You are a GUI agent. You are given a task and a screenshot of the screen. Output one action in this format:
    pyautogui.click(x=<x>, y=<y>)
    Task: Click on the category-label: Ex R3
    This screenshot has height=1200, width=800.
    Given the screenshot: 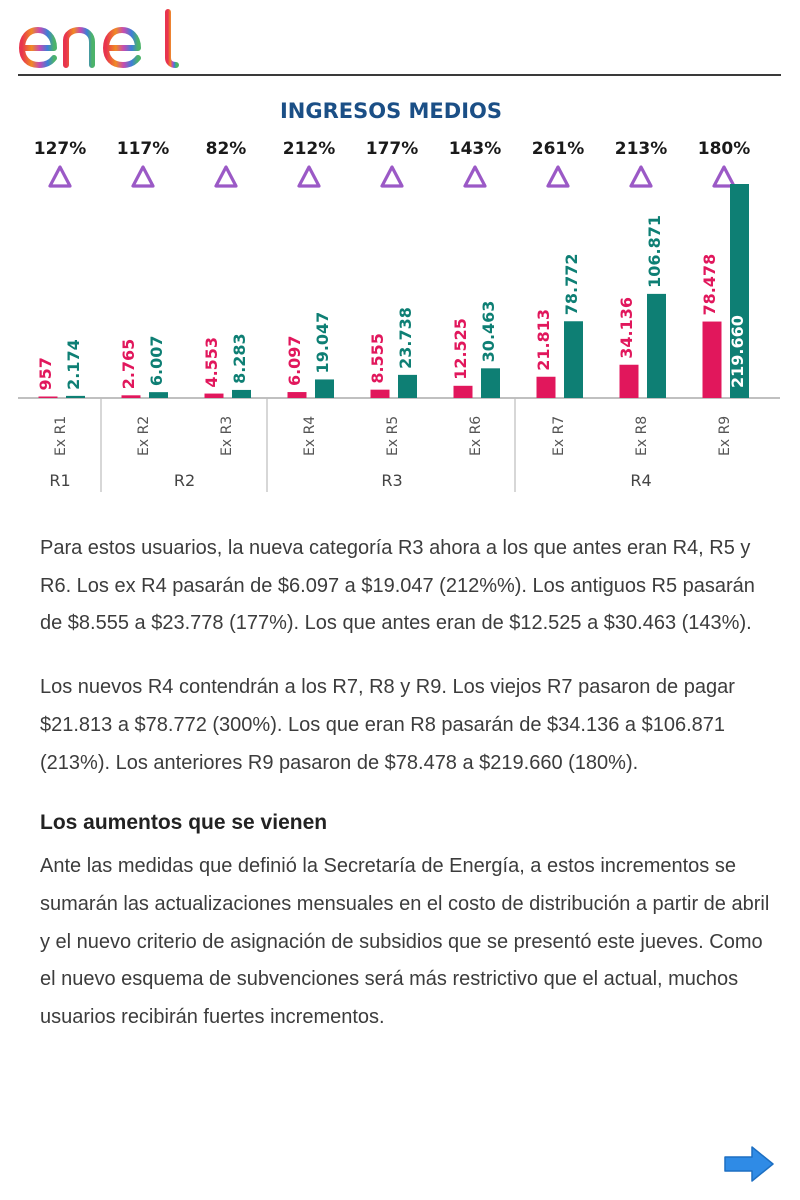 What is the action you would take?
    pyautogui.click(x=227, y=436)
    